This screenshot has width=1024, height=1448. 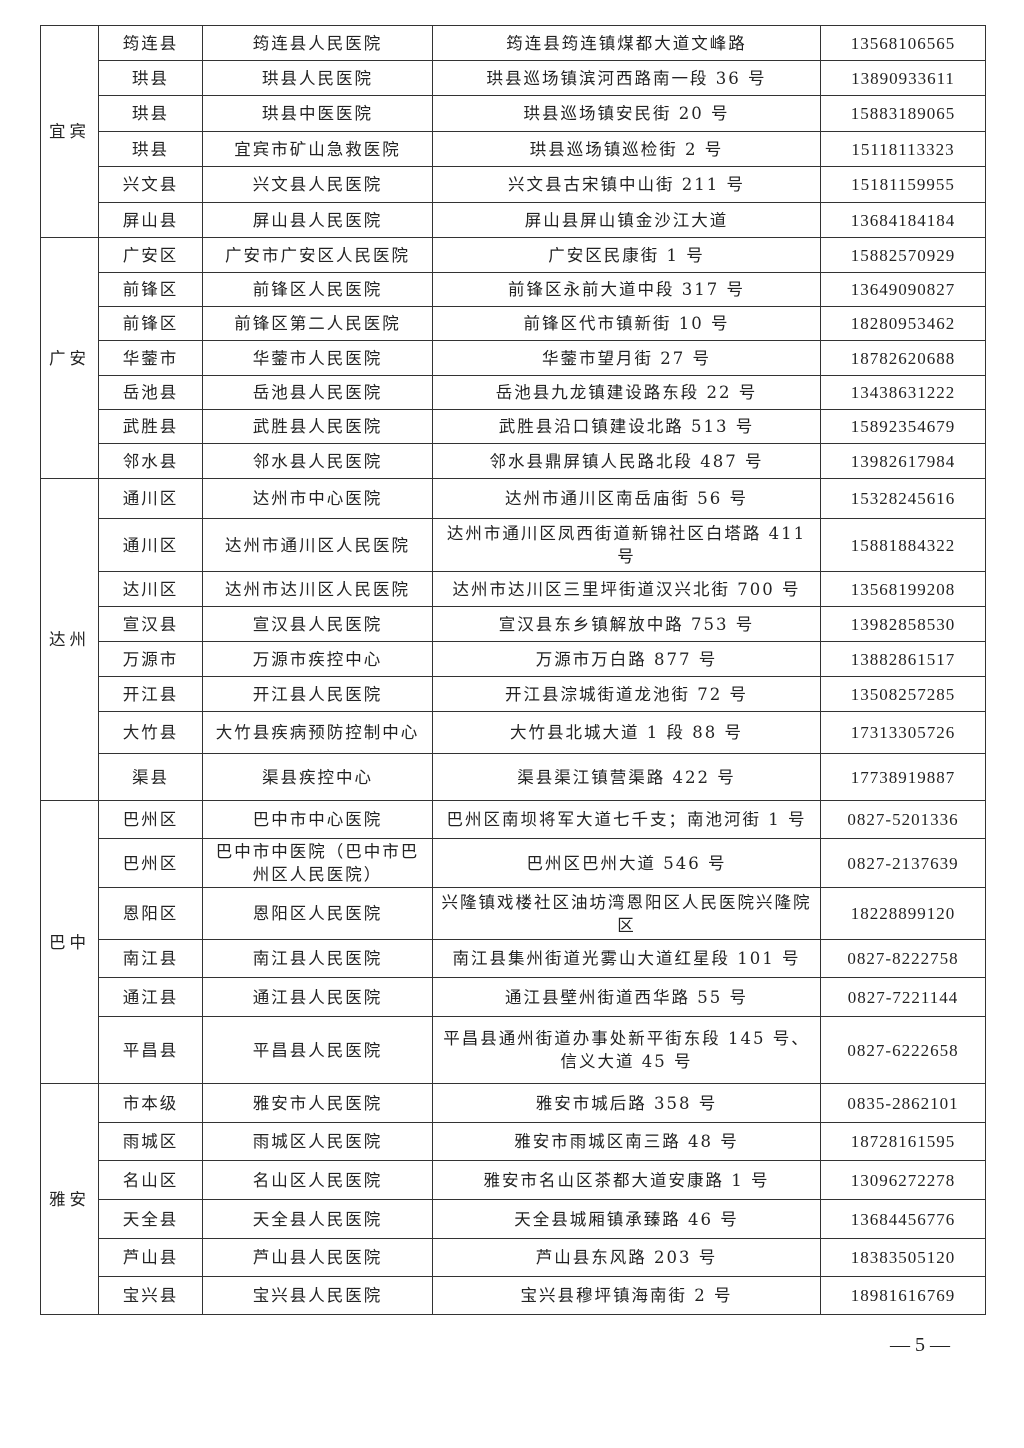 I want to click on city-cell: 达州, so click(x=69, y=639).